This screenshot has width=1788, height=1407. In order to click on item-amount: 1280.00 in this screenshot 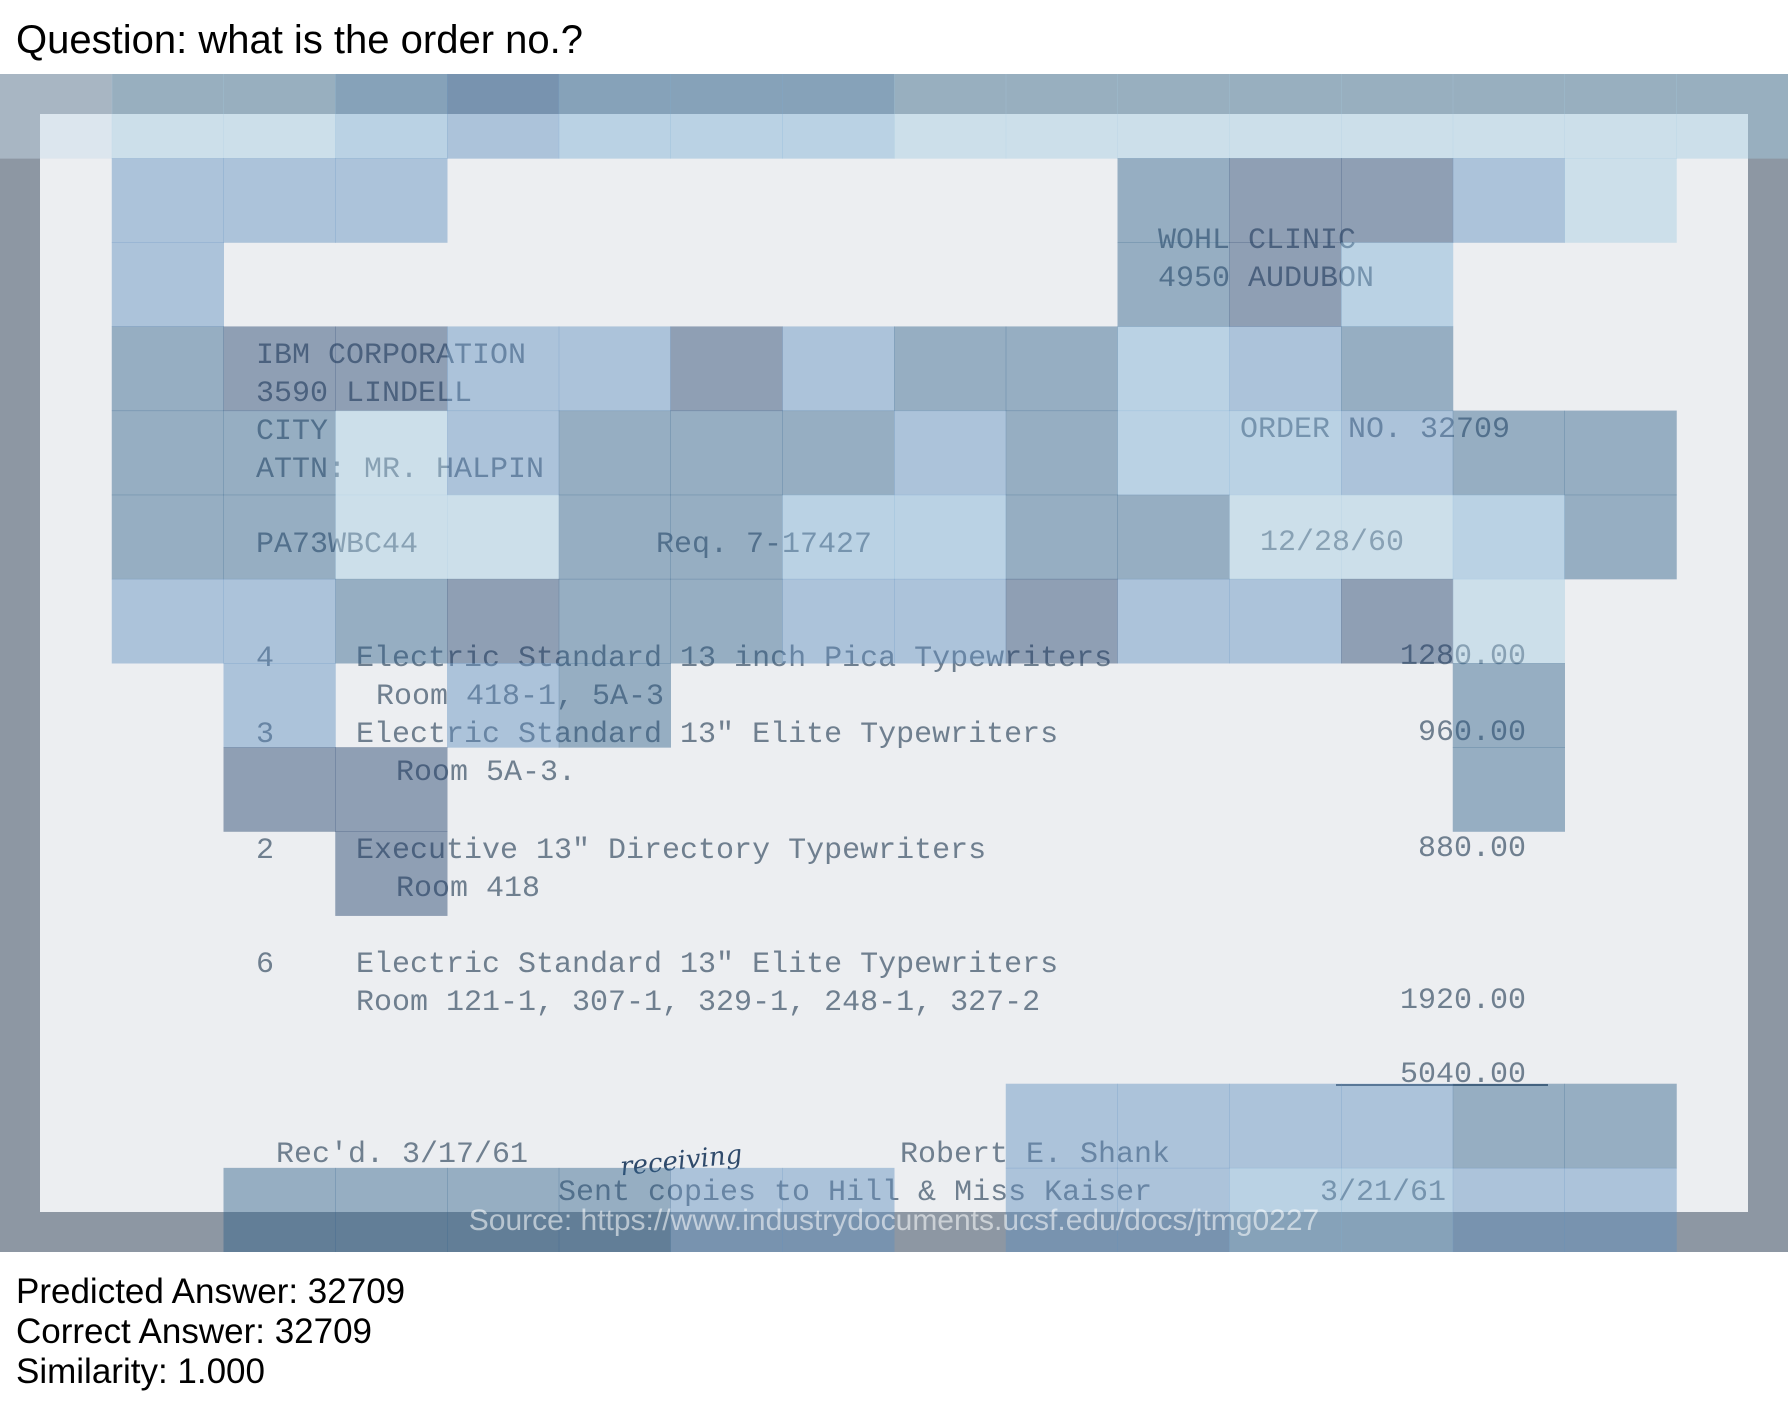, I will do `click(1463, 657)`.